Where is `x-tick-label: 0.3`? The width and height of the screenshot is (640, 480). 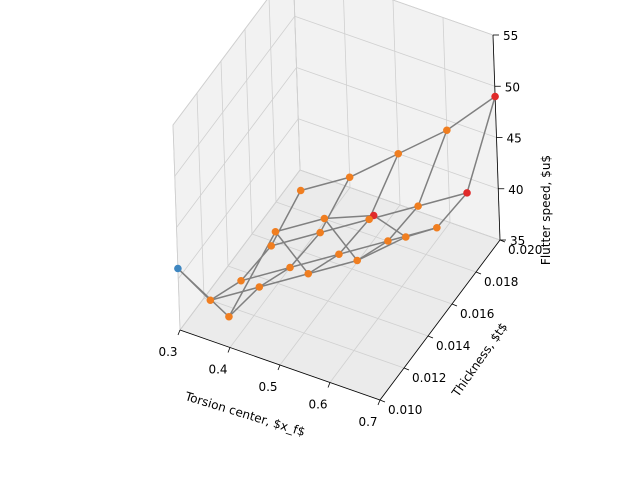 x-tick-label: 0.3 is located at coordinates (167, 352).